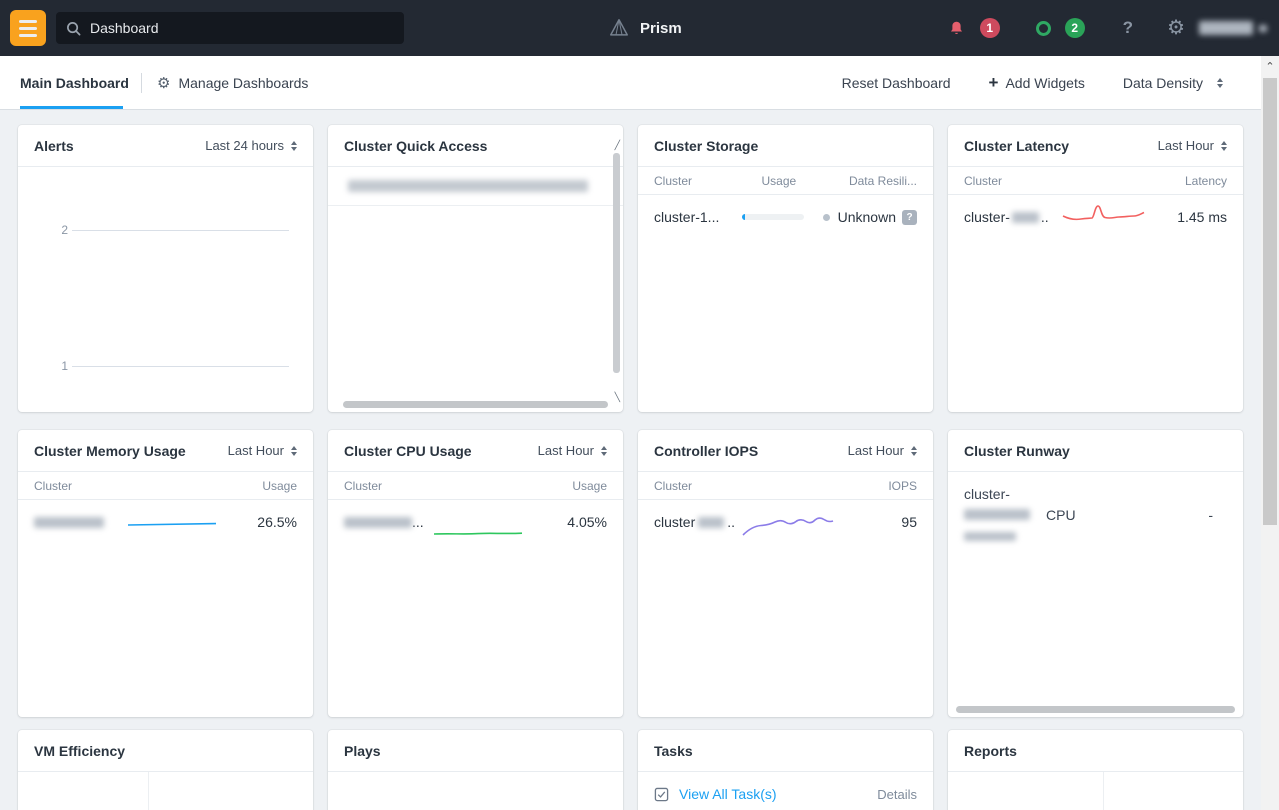 The image size is (1279, 810). I want to click on hamburger-menu-button, so click(28, 28).